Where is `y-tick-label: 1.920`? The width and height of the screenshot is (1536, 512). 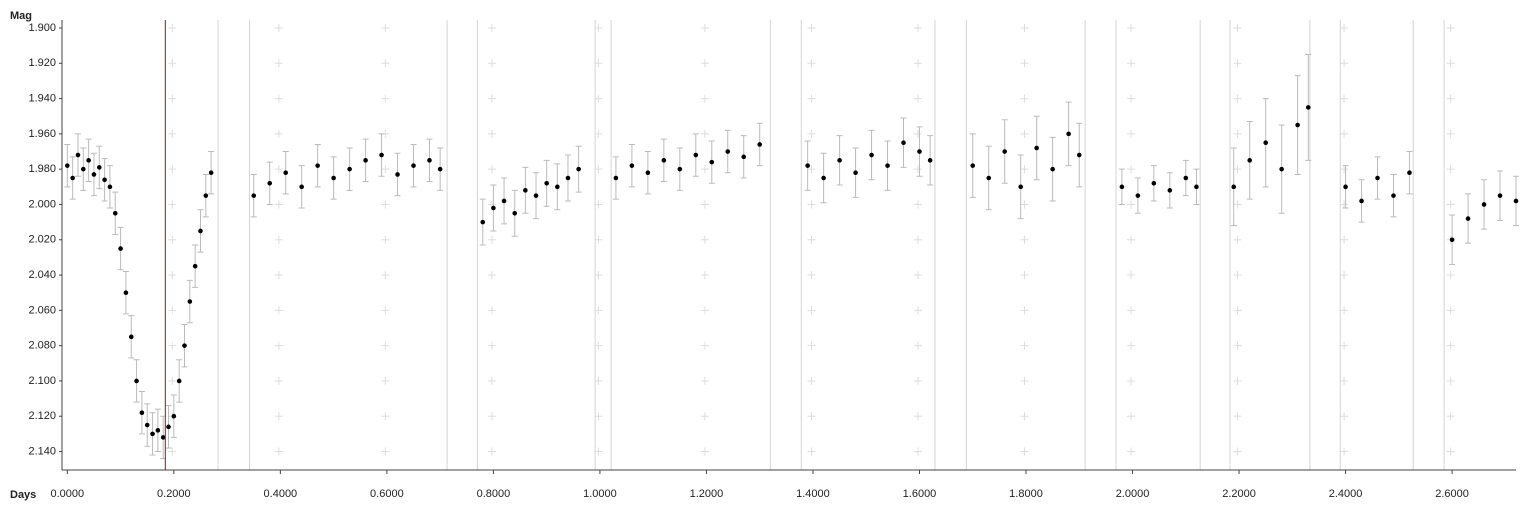 y-tick-label: 1.920 is located at coordinates (42, 63).